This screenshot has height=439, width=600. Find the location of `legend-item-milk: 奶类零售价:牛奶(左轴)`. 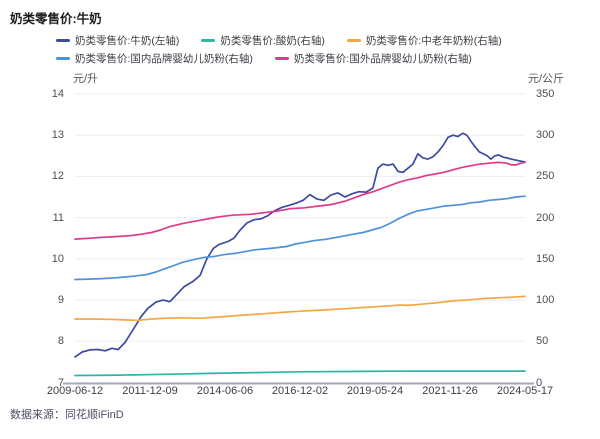

legend-item-milk: 奶类零售价:牛奶(左轴) is located at coordinates (117, 40).